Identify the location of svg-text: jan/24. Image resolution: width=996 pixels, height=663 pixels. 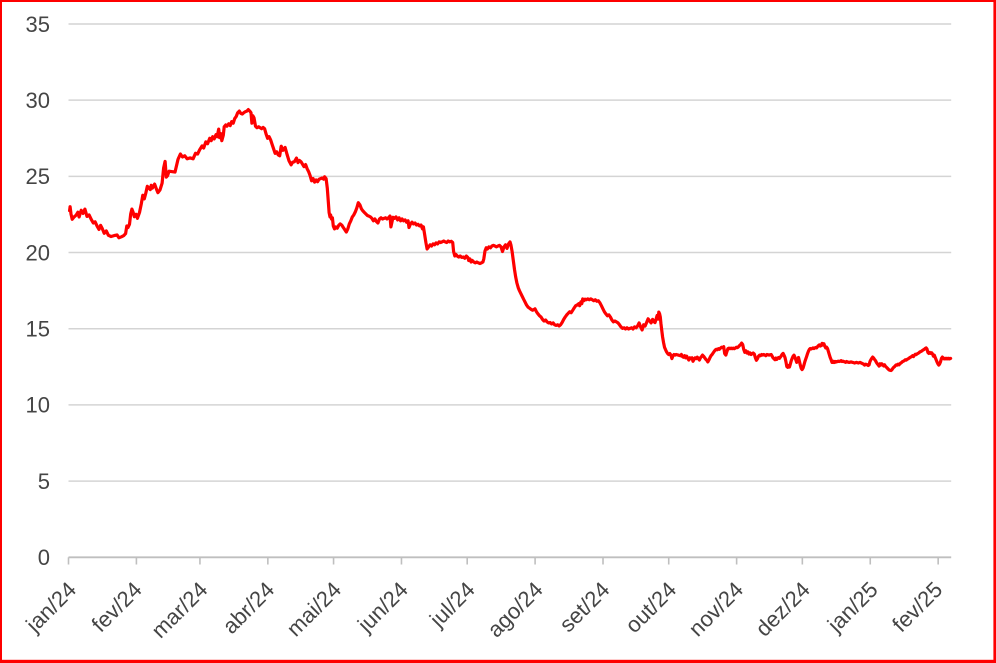
(50, 607).